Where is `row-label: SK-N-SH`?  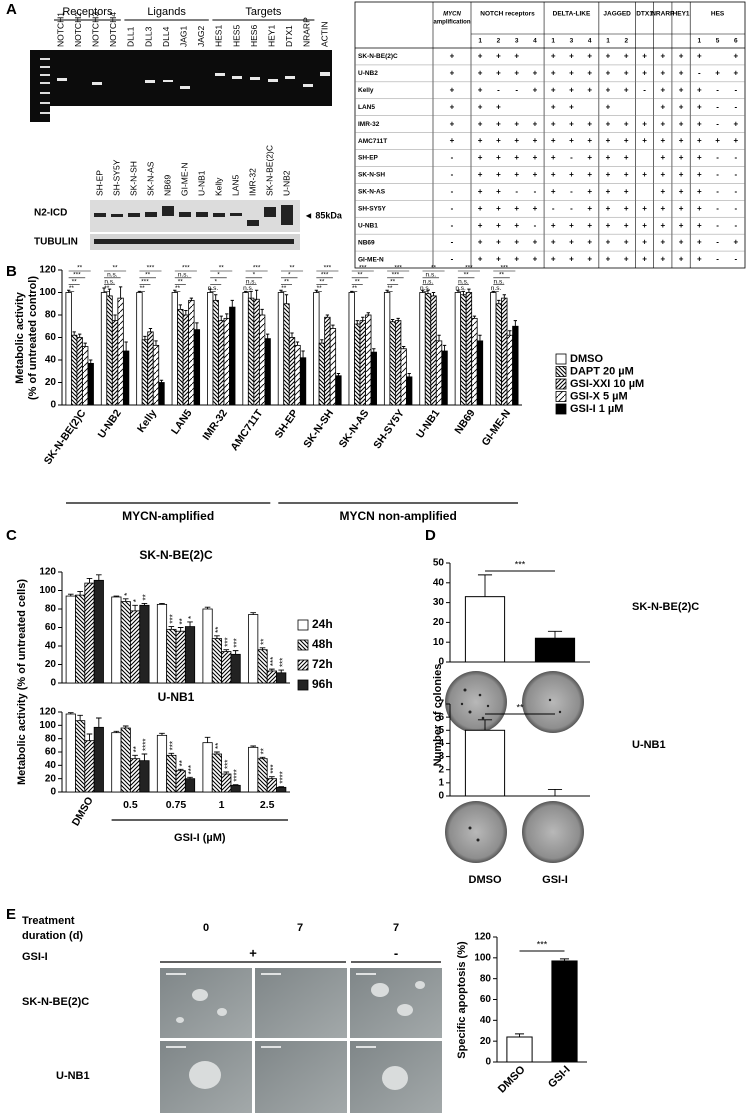
row-label: SK-N-SH is located at coordinates (371, 175).